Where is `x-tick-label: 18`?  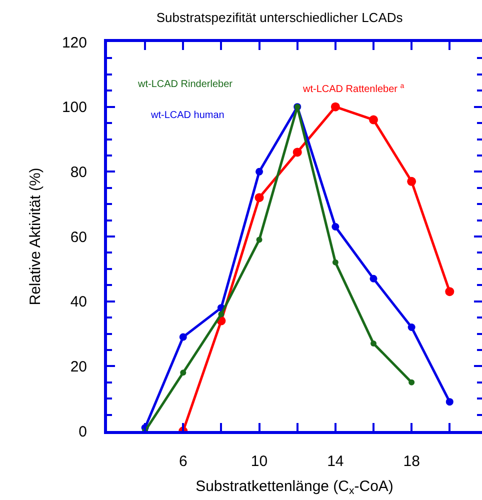 x-tick-label: 18 is located at coordinates (411, 461).